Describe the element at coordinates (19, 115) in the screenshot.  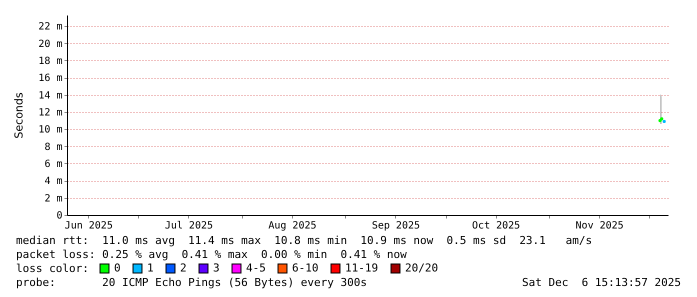
I see `y-axis-title: Seconds` at that location.